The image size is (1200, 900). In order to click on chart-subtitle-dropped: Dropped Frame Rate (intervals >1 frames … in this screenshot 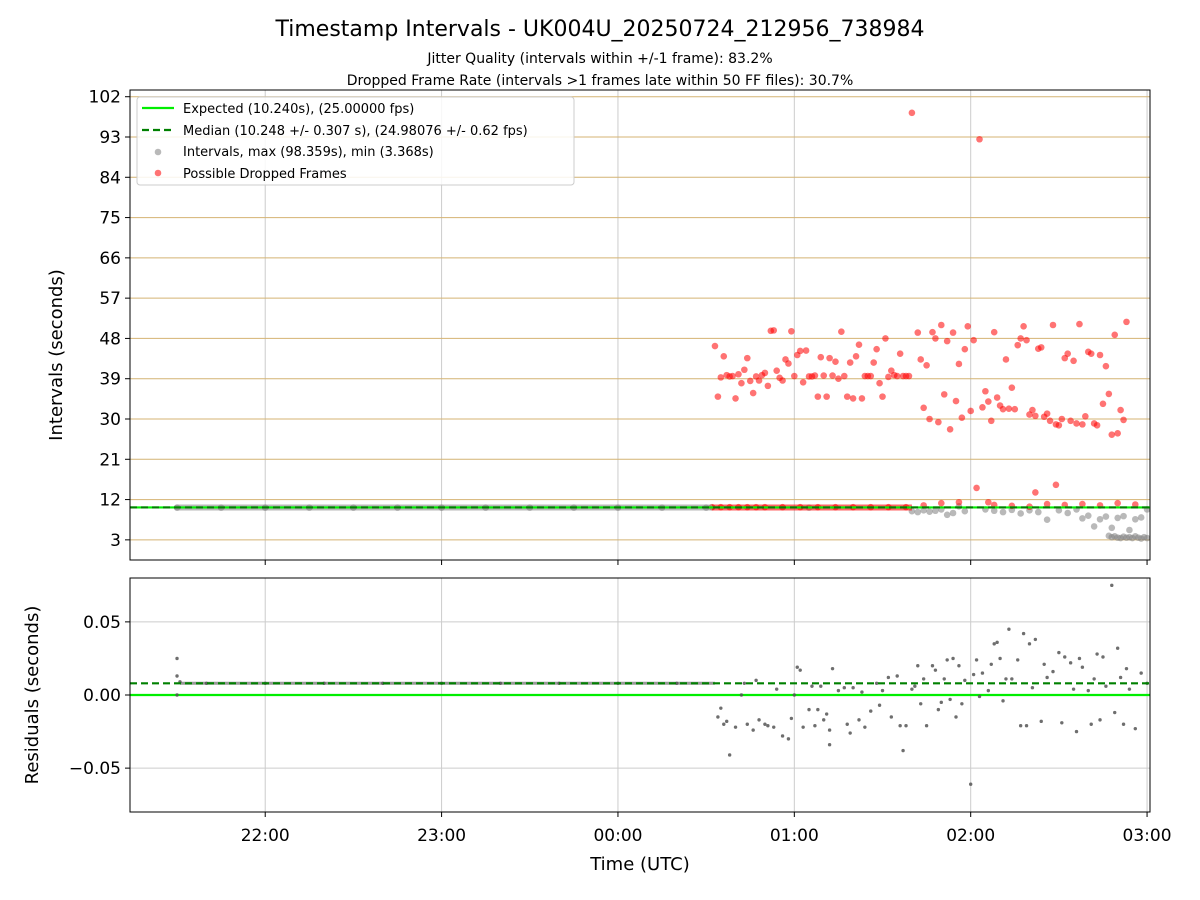, I will do `click(600, 81)`.